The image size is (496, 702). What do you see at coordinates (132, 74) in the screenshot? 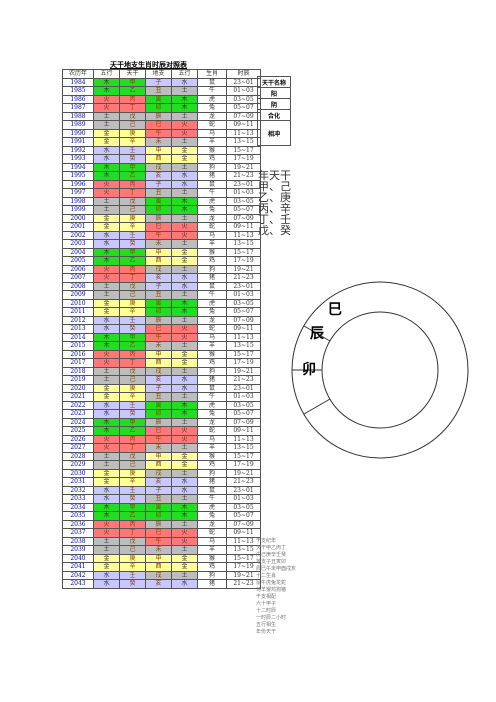
I see `header-cell: 天干` at bounding box center [132, 74].